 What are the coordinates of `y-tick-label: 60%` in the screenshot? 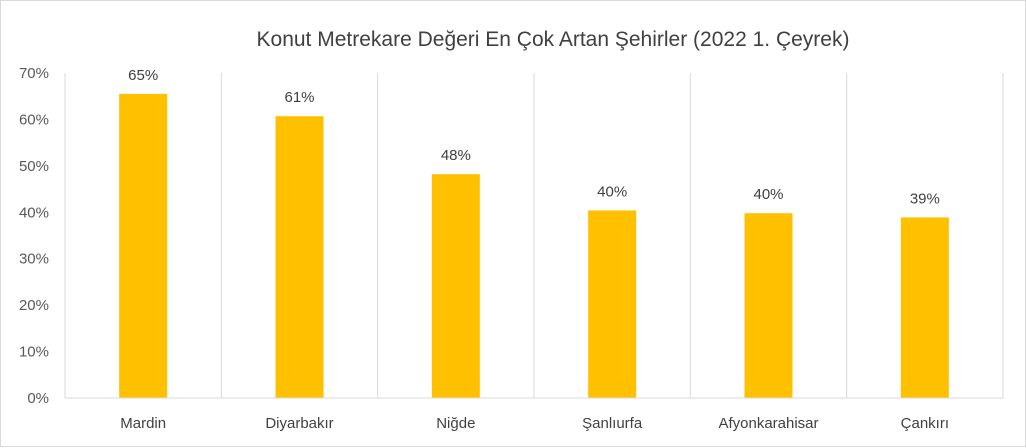 It's located at (34, 119).